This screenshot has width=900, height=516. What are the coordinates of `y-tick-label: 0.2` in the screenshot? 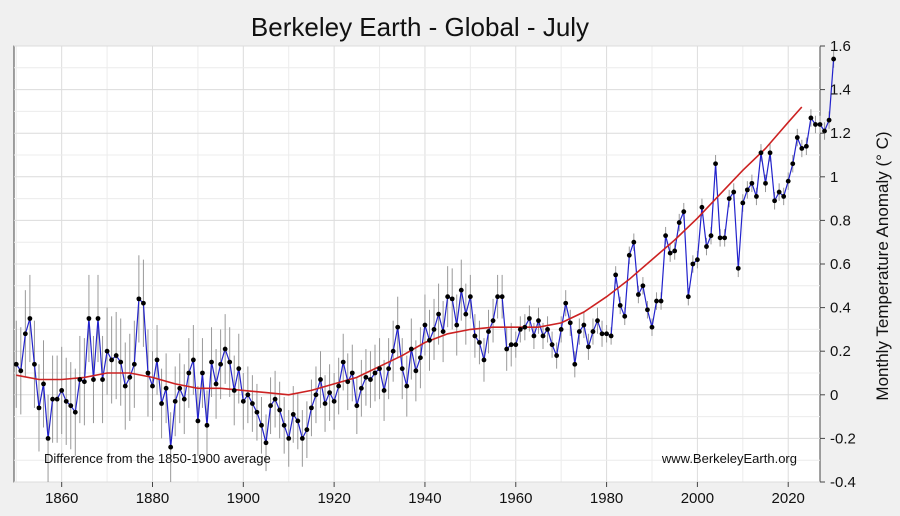 It's located at (840, 351).